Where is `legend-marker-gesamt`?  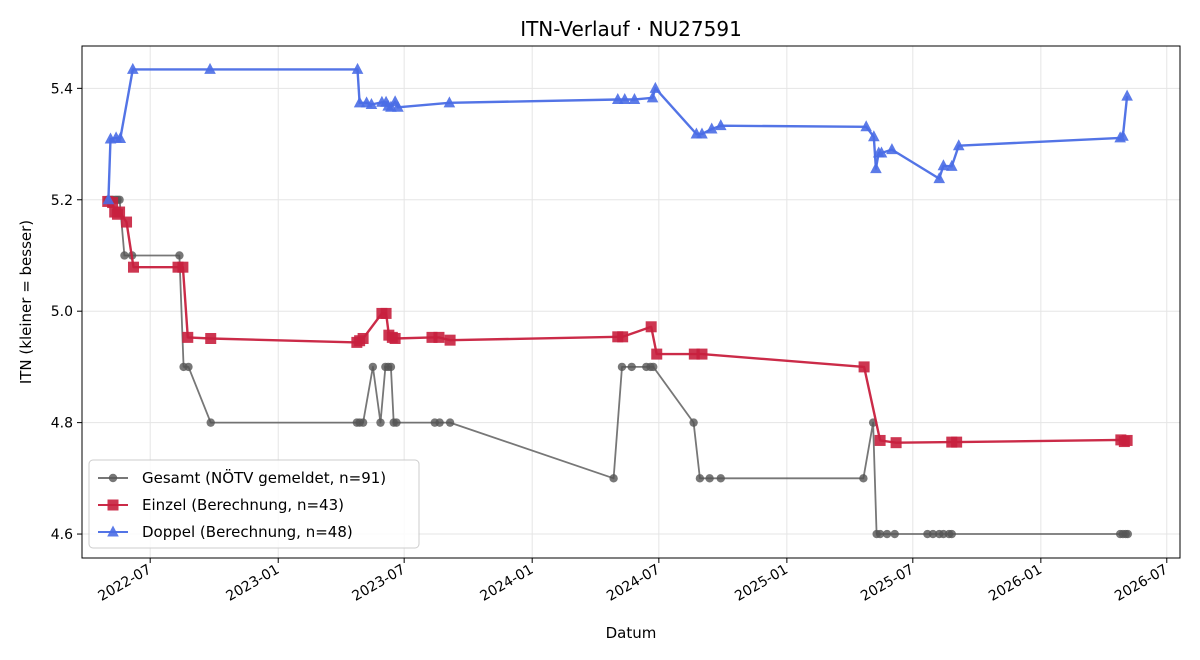
legend-marker-gesamt is located at coordinates (113, 478).